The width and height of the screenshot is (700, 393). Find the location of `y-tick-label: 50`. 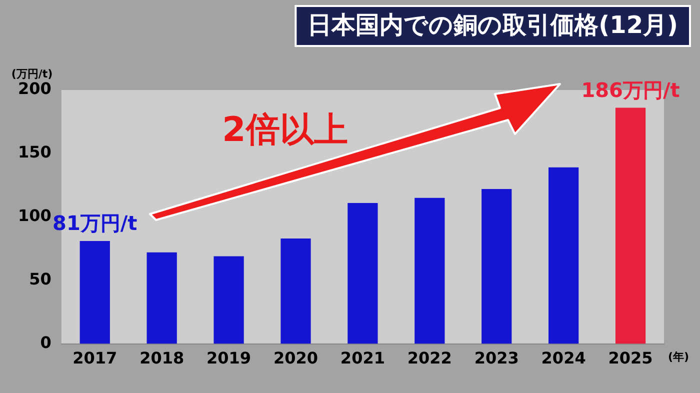

y-tick-label: 50 is located at coordinates (40, 279).